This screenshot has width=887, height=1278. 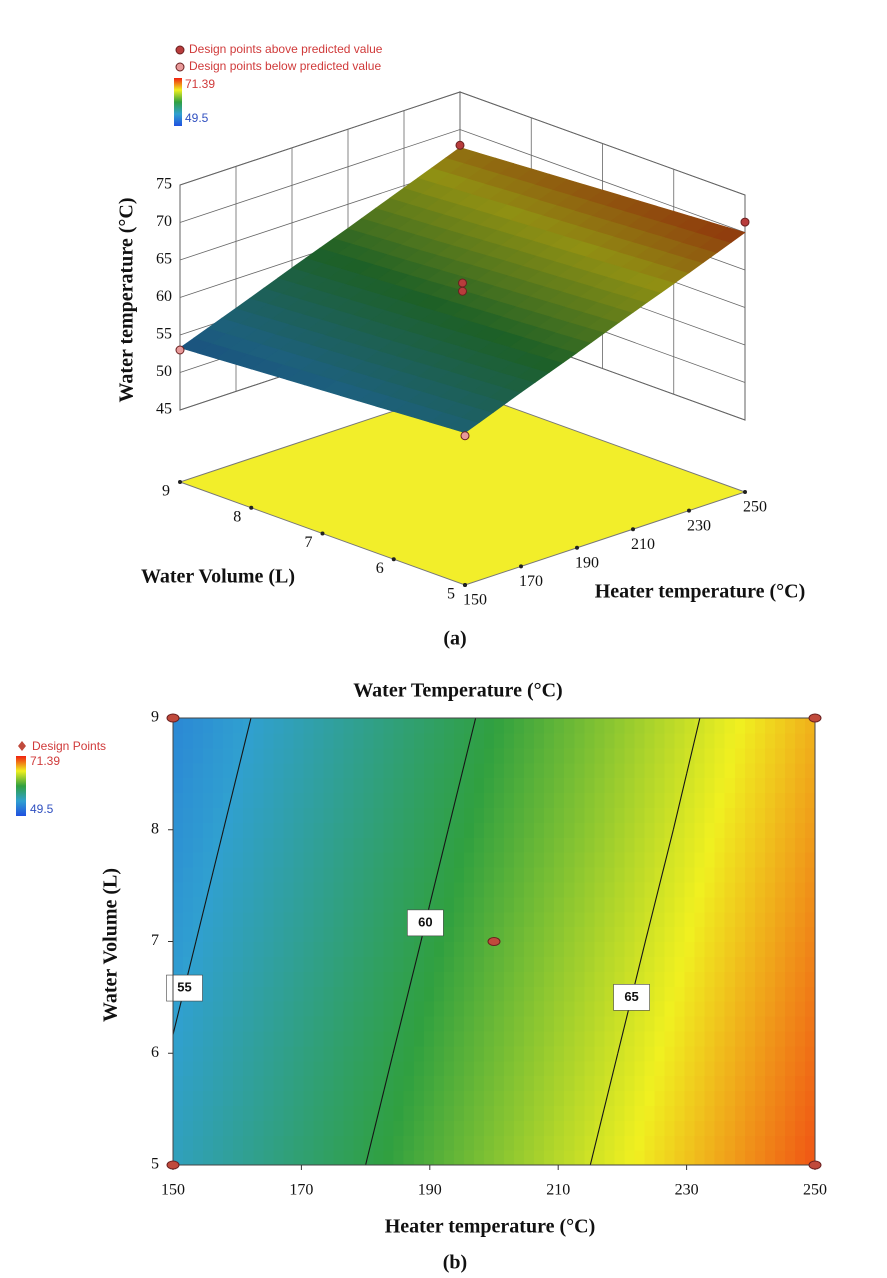 What do you see at coordinates (693, 746) in the screenshot?
I see `contour-line` at bounding box center [693, 746].